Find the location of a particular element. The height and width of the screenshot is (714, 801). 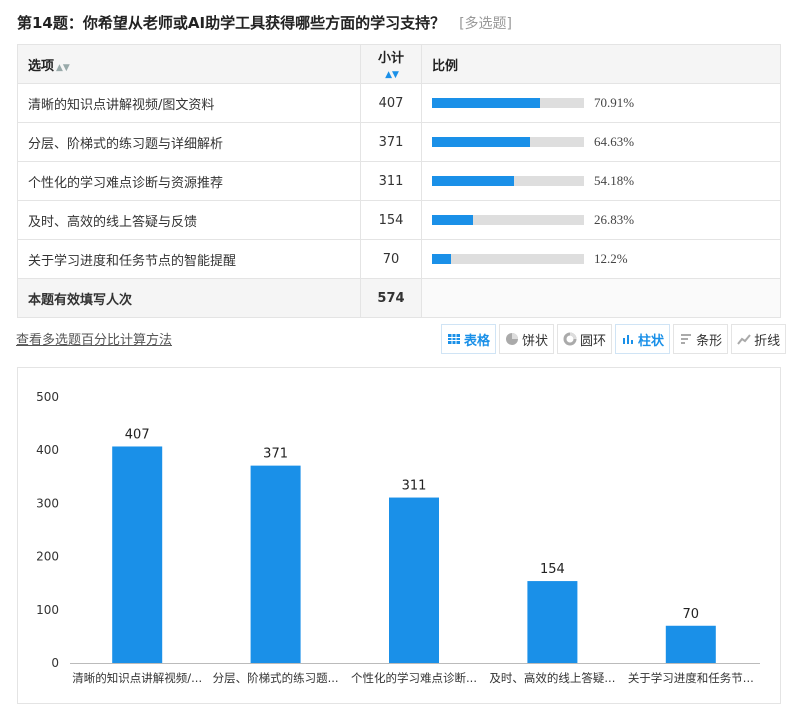

data-label: 407 is located at coordinates (137, 434).